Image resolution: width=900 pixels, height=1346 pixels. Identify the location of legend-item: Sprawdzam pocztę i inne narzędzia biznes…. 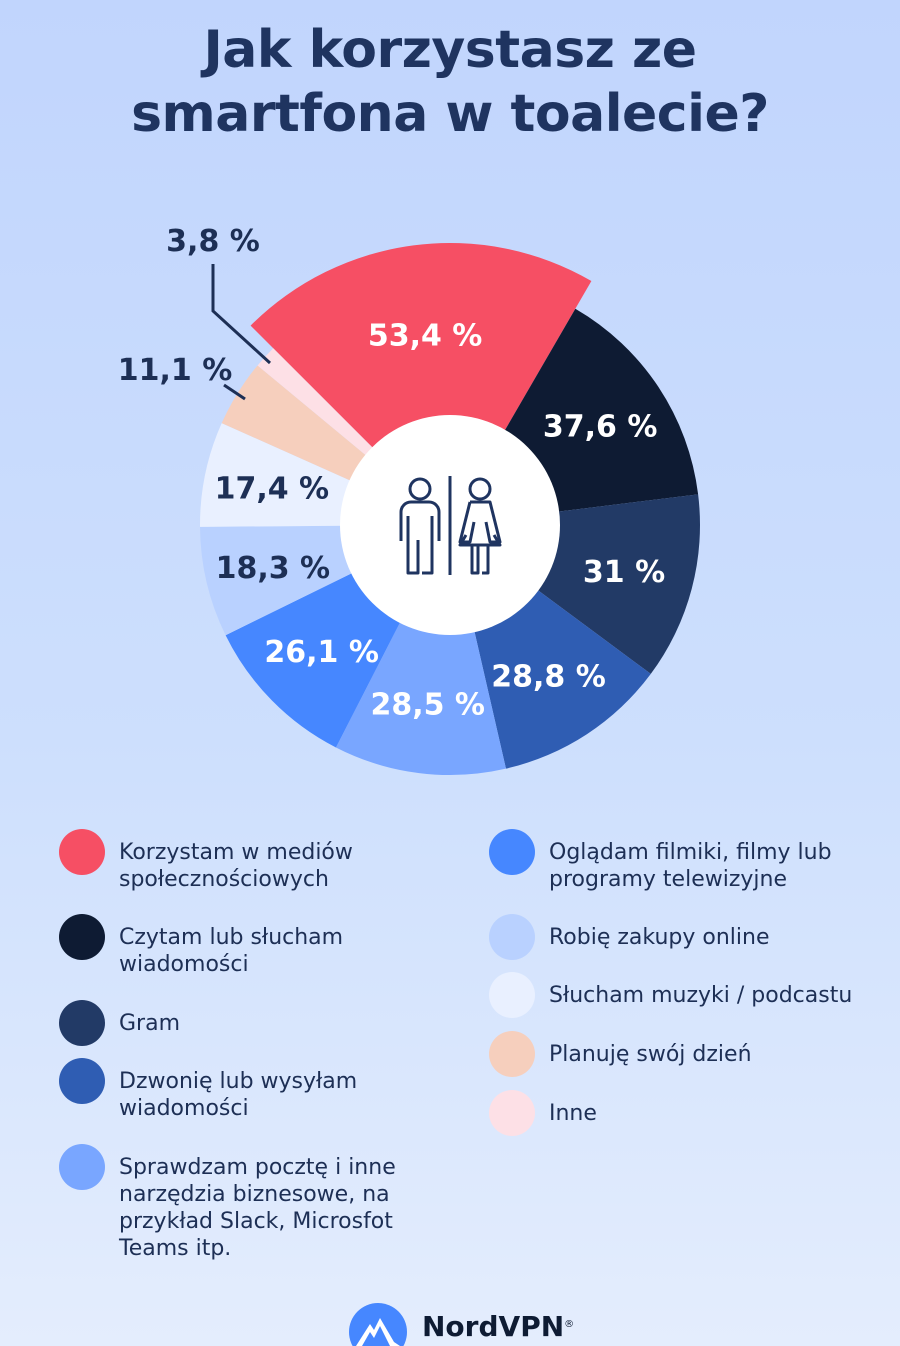
(259, 1203).